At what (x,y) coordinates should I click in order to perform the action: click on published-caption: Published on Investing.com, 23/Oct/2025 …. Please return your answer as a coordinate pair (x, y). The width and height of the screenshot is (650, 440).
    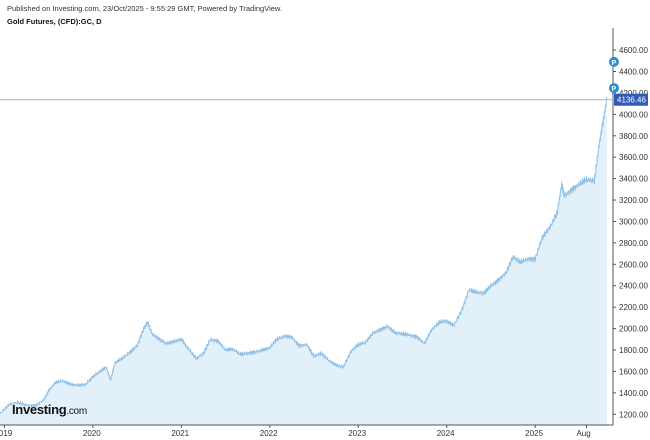
    Looking at the image, I should click on (145, 8).